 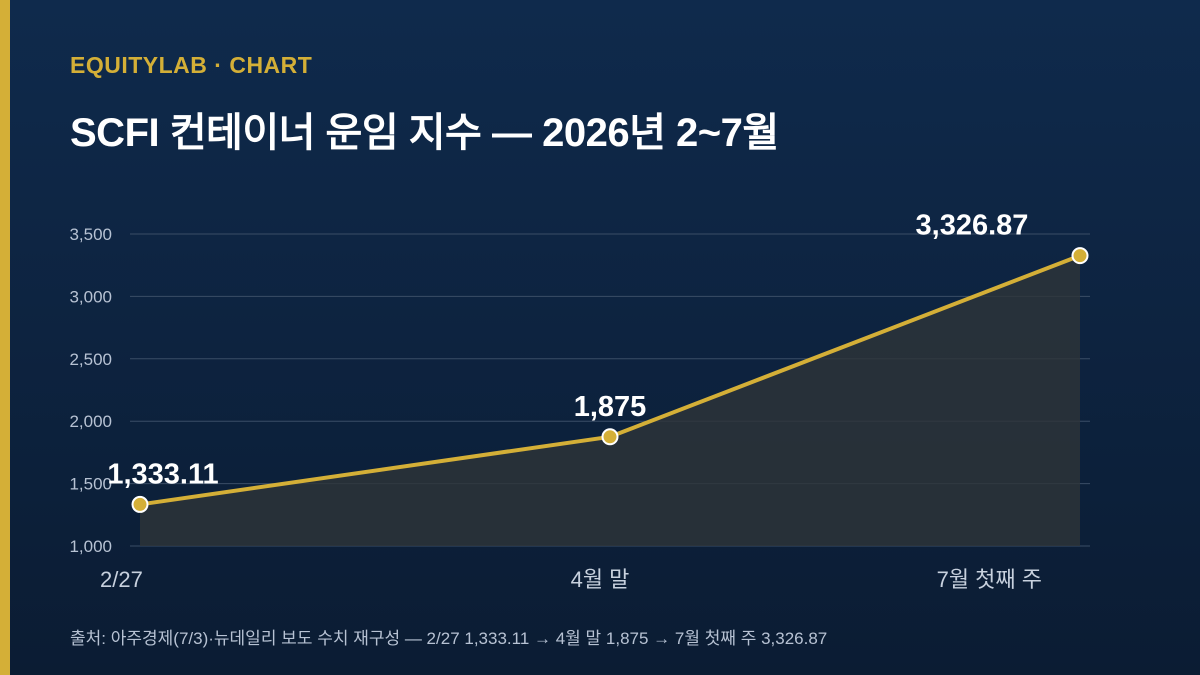 What do you see at coordinates (610, 407) in the screenshot?
I see `data-label: 1,875` at bounding box center [610, 407].